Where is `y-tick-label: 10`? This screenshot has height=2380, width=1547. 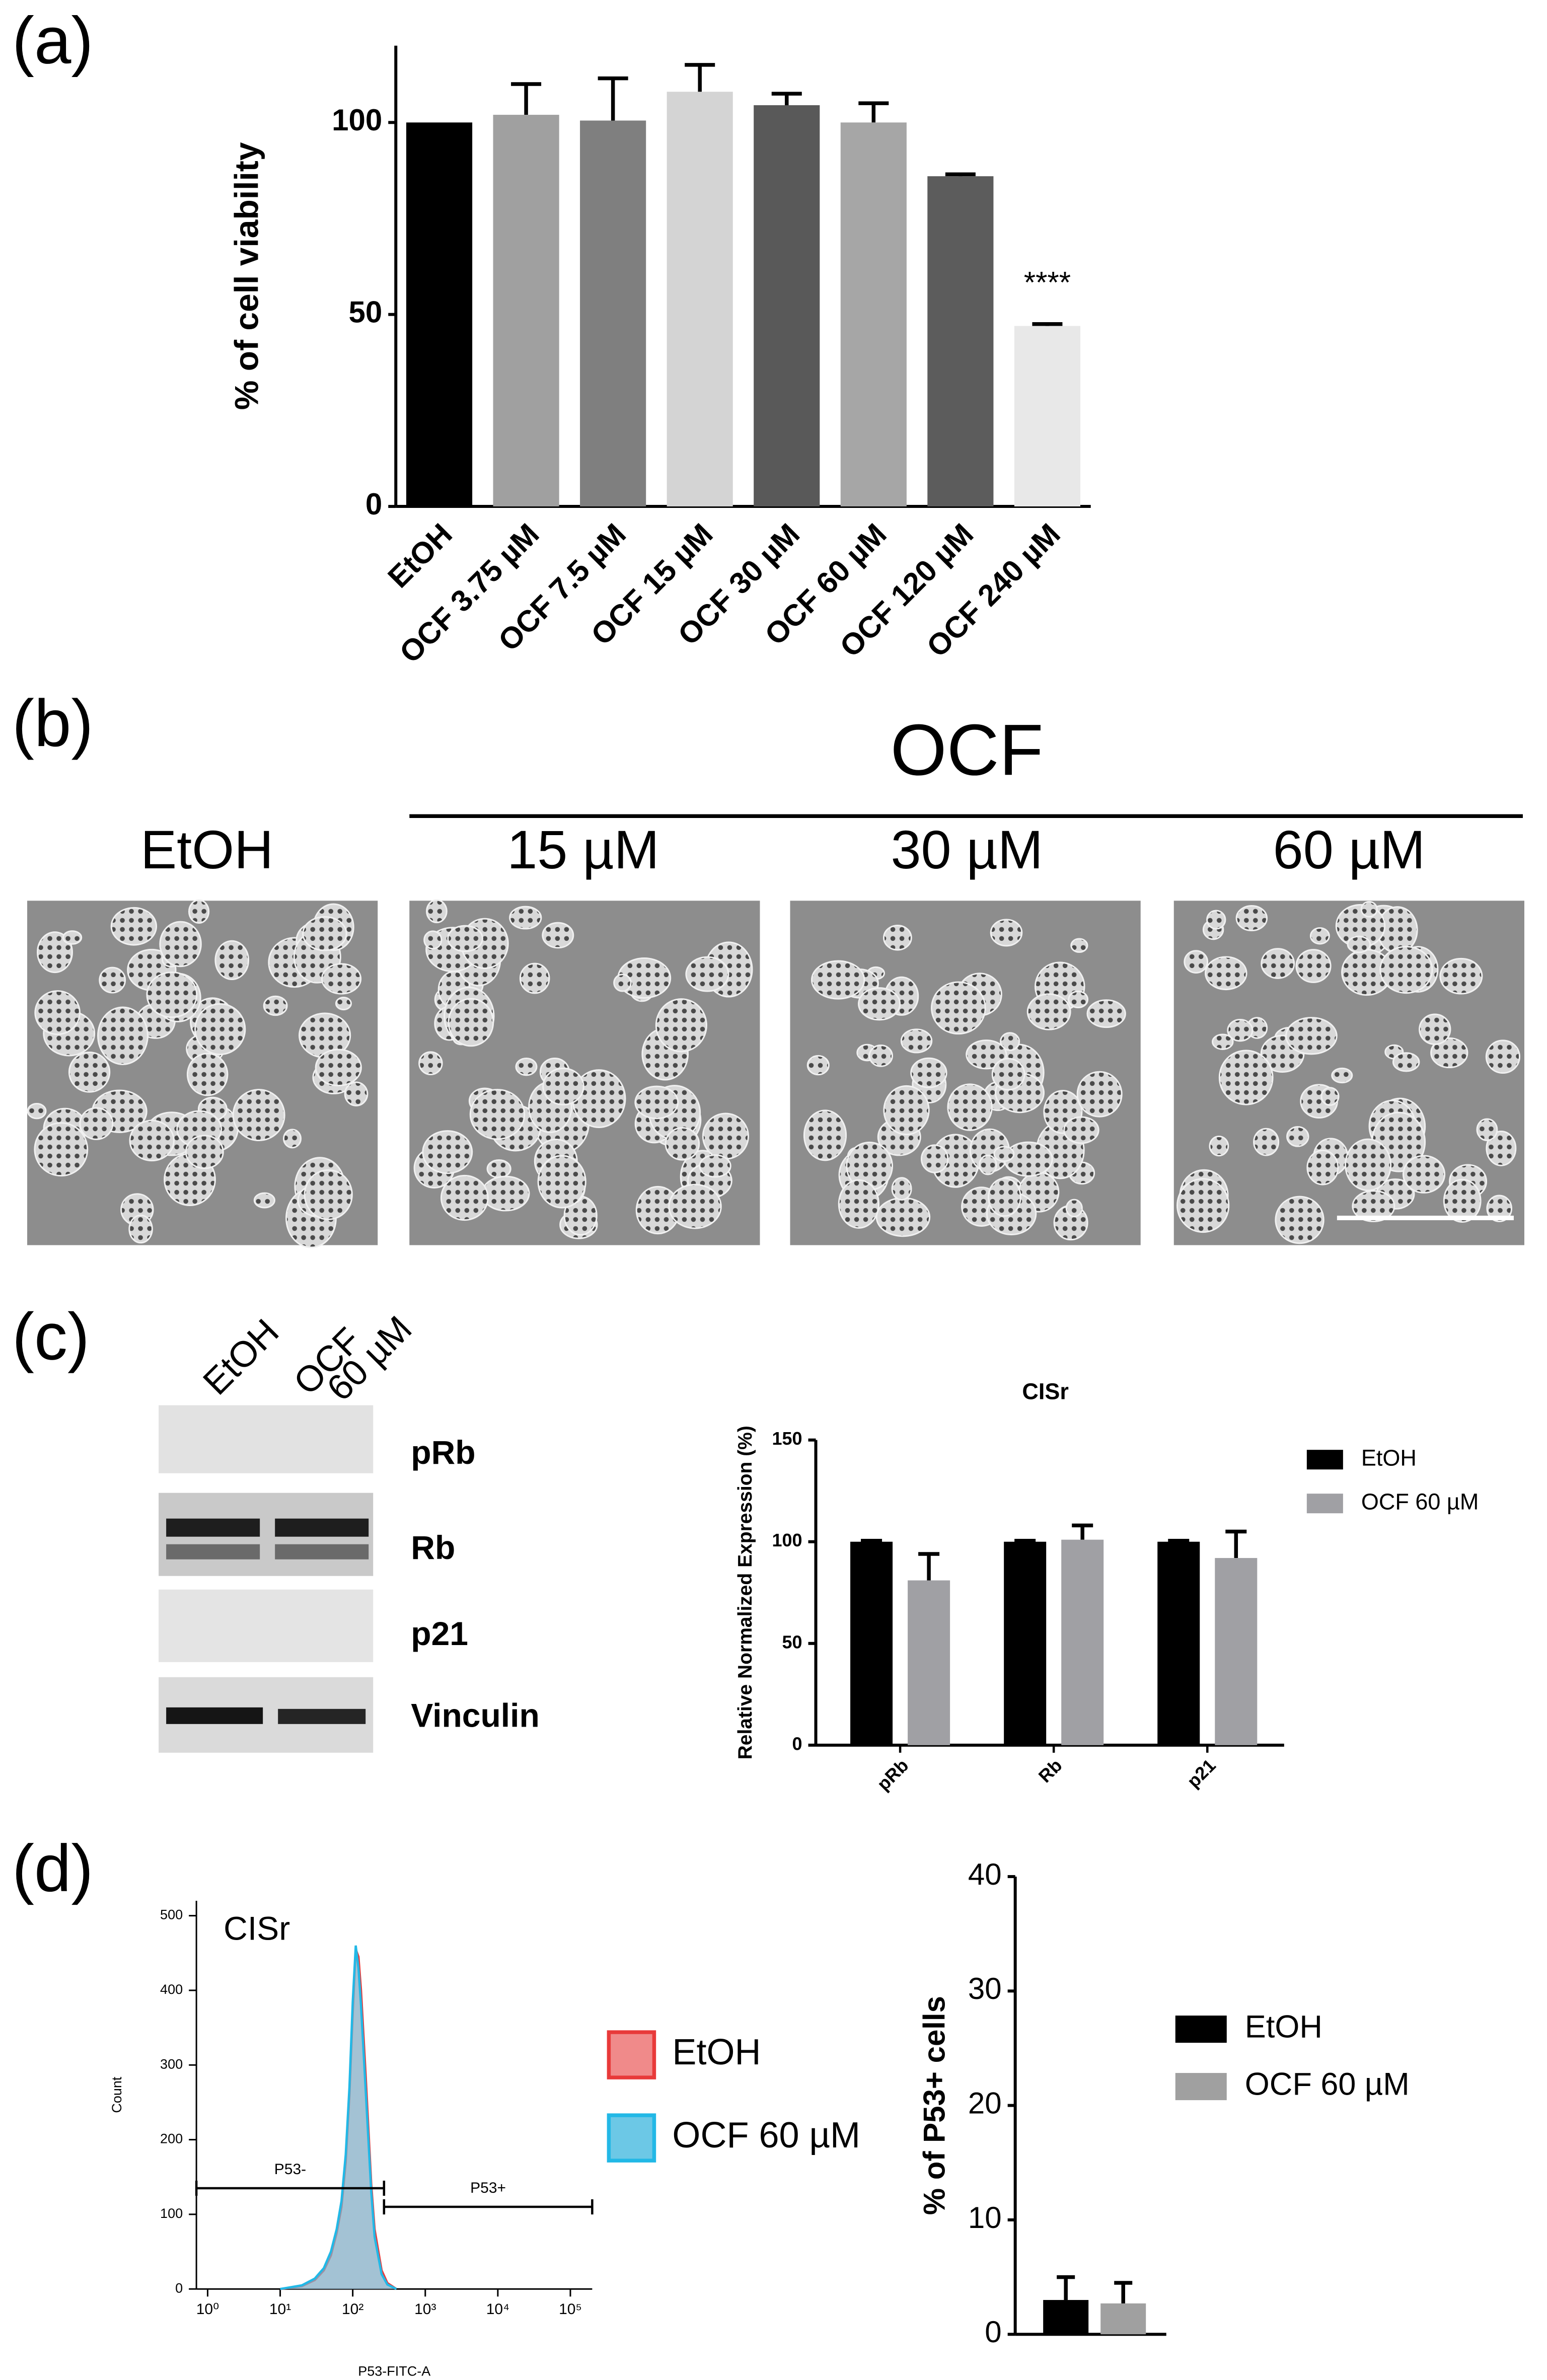 y-tick-label: 10 is located at coordinates (985, 2218).